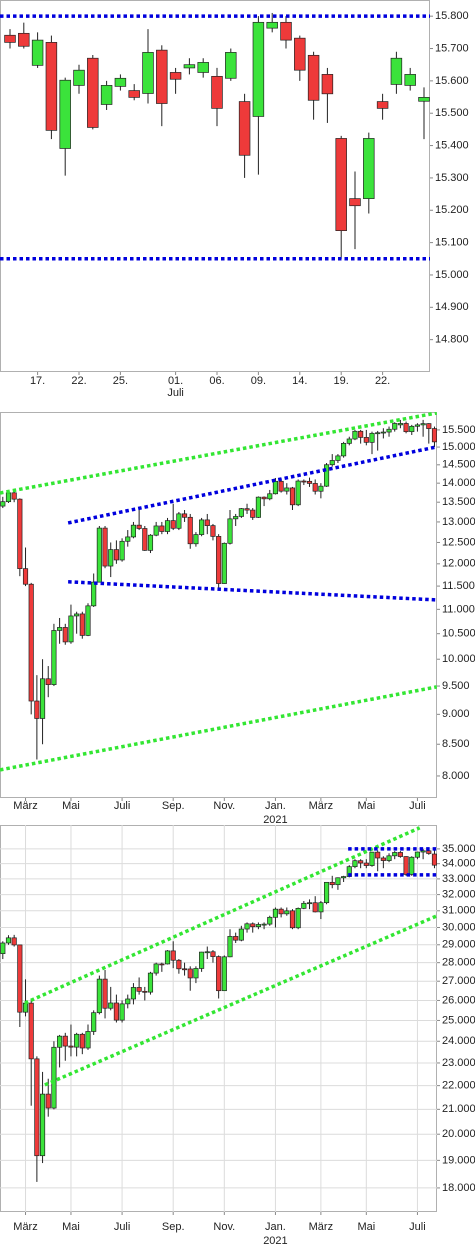 The width and height of the screenshot is (475, 1250). Describe the element at coordinates (458, 879) in the screenshot. I see `y-tick-label: 33.000` at that location.